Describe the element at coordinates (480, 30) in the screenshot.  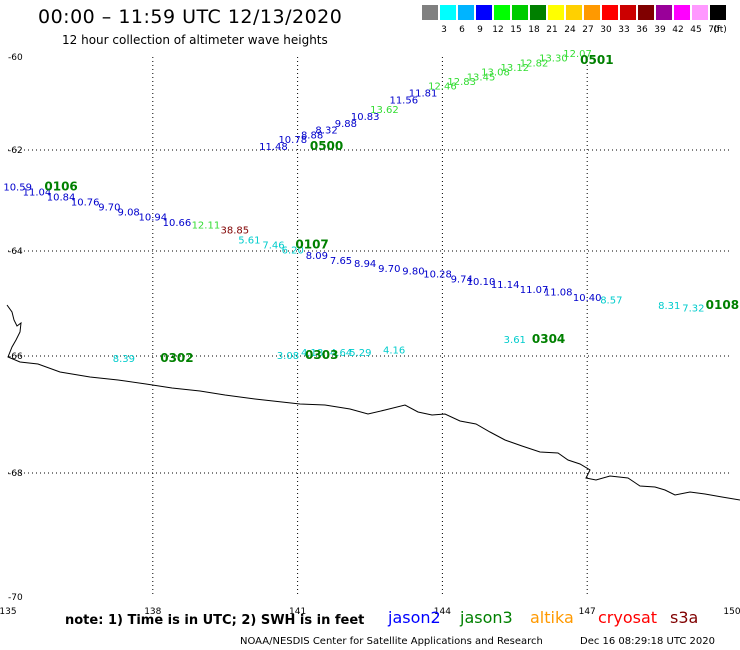
I see `legend-label: 9` at that location.